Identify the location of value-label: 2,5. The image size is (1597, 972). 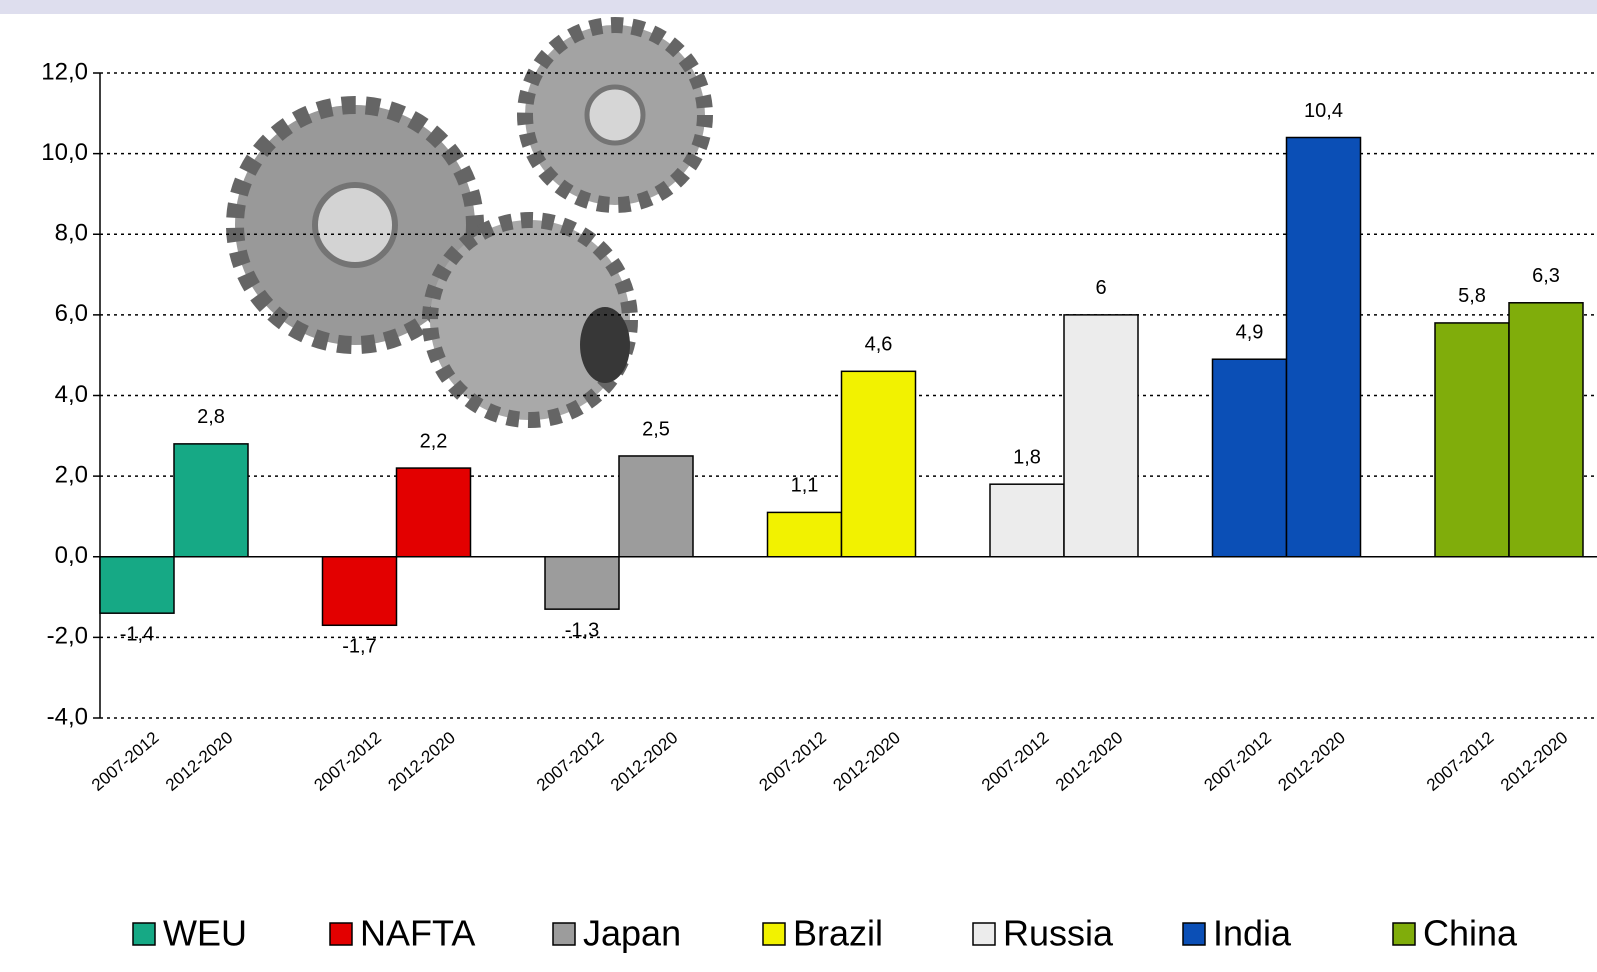
(656, 429).